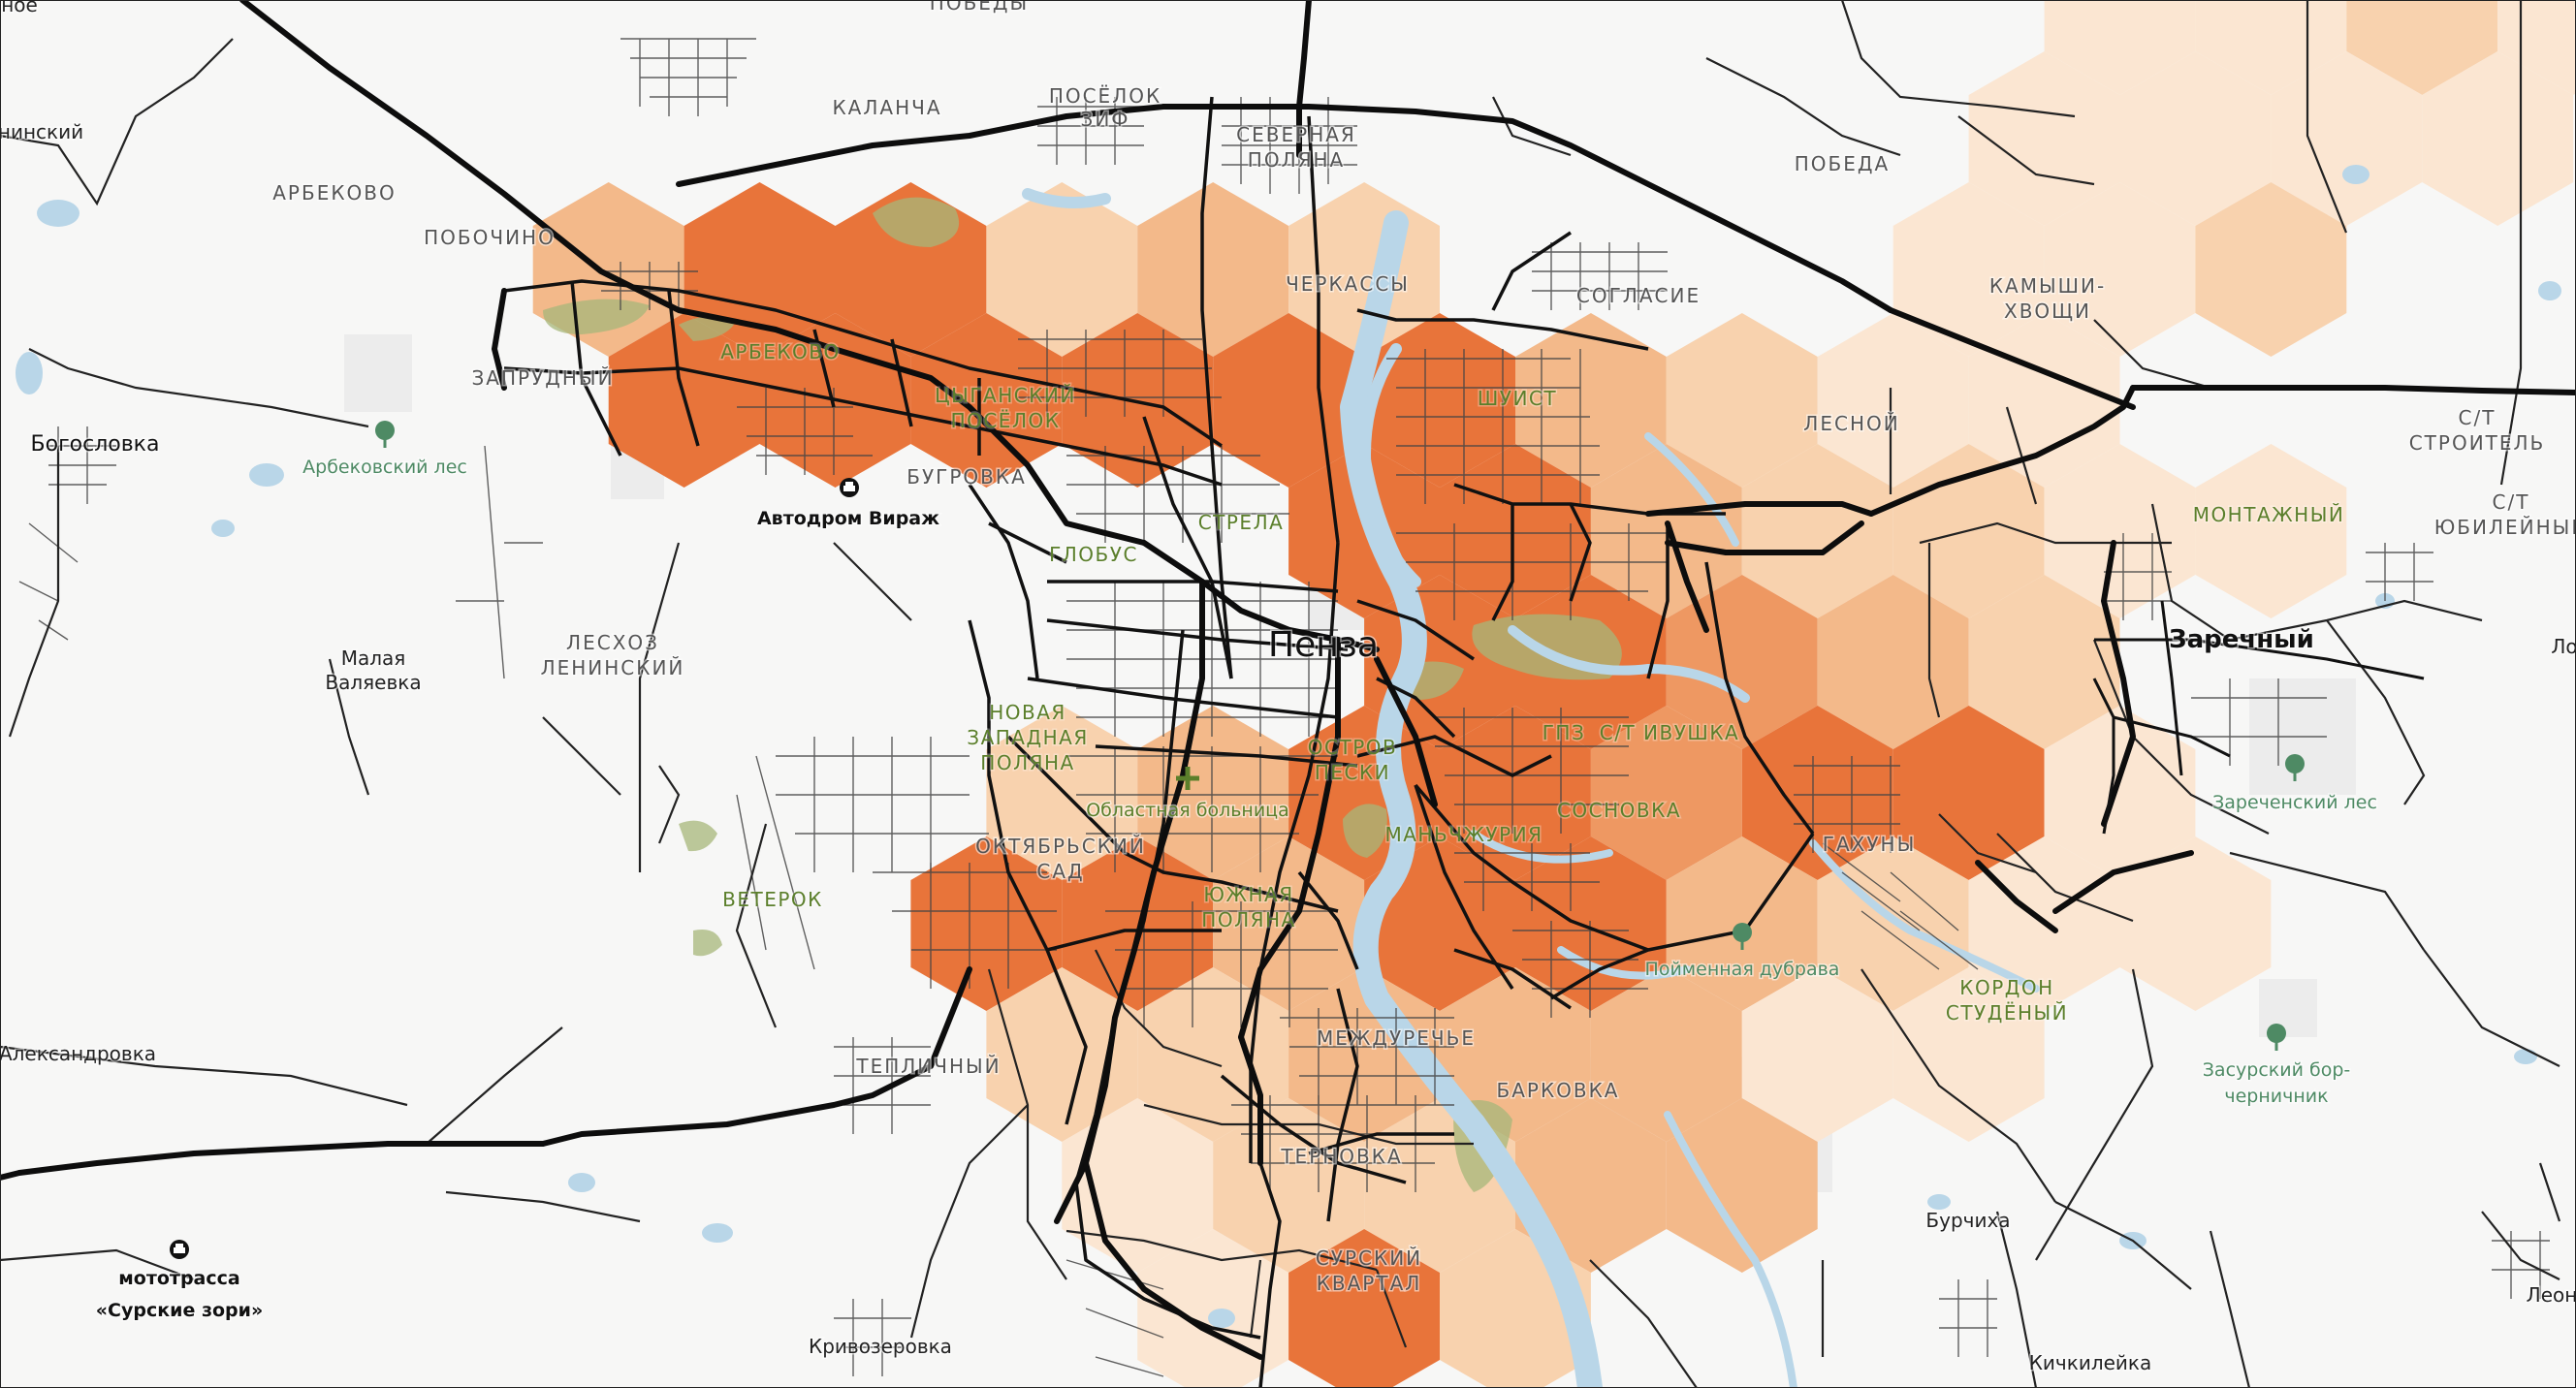 This screenshot has height=1388, width=2576. Describe the element at coordinates (334, 193) in the screenshot. I see `label-arbekovo-top: АРБЕКОВО` at that location.